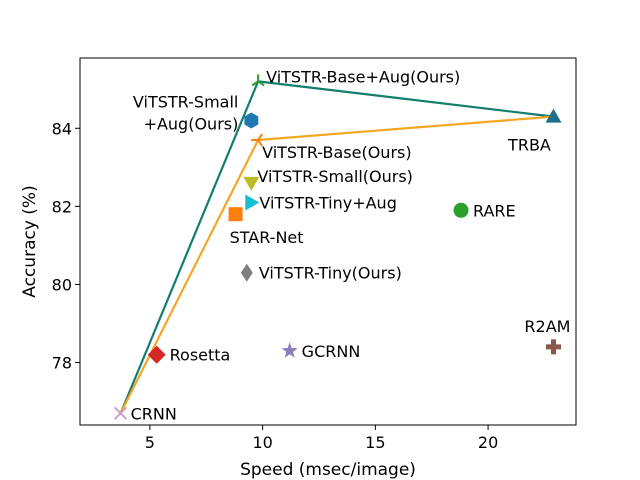  Describe the element at coordinates (251, 183) in the screenshot. I see `marker-vitstr-small-ours` at that location.